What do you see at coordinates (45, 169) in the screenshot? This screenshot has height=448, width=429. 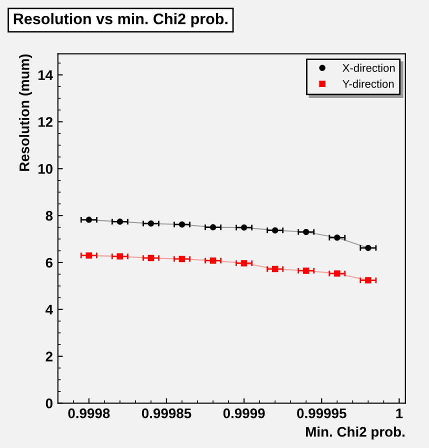 I see `y-tick-label: 10` at bounding box center [45, 169].